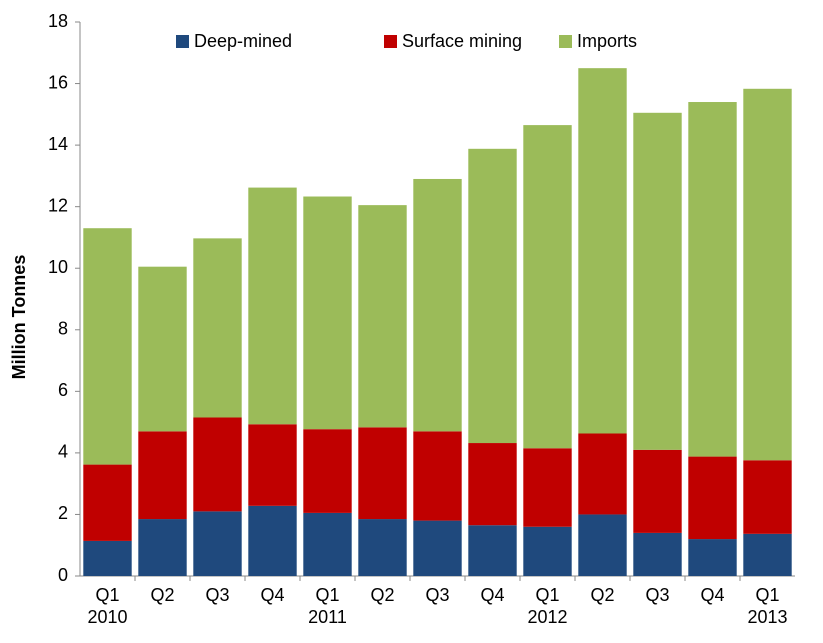 The width and height of the screenshot is (823, 643). What do you see at coordinates (19, 317) in the screenshot?
I see `y-axis-title: Million Tonnes` at bounding box center [19, 317].